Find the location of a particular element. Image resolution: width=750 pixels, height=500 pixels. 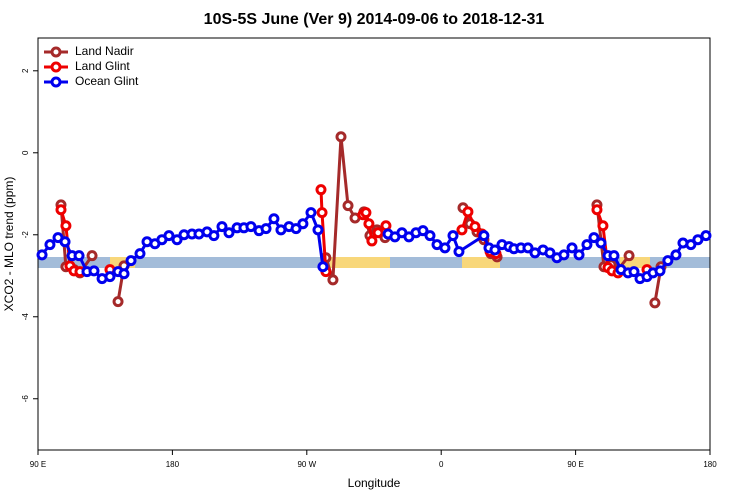

legend-label: Land Nadir is located at coordinates (104, 51).